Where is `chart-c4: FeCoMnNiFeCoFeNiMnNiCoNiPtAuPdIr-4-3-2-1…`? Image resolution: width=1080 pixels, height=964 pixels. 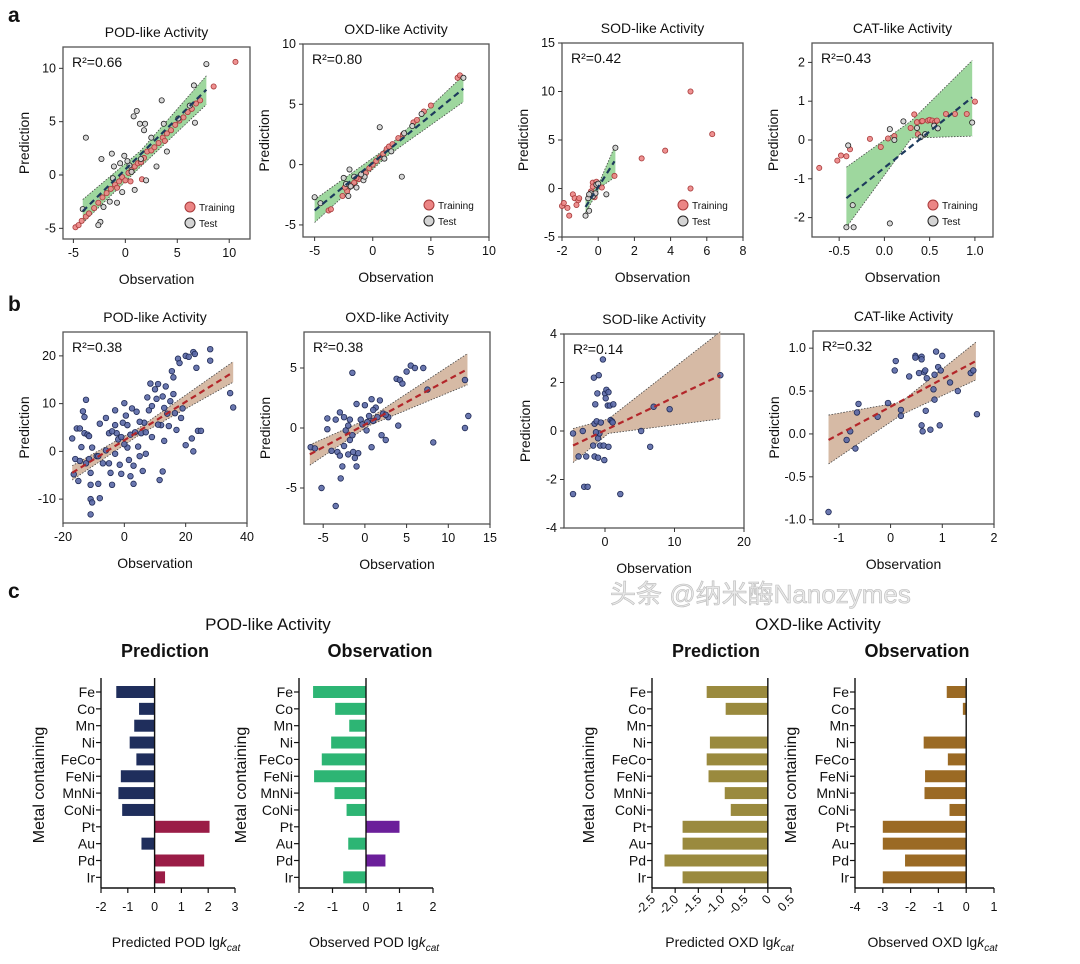
chart-c4: FeCoMnNiFeCoFeNiMnNiCoNiPtAuPdIr-4-3-2-1… is located at coordinates (891, 816).